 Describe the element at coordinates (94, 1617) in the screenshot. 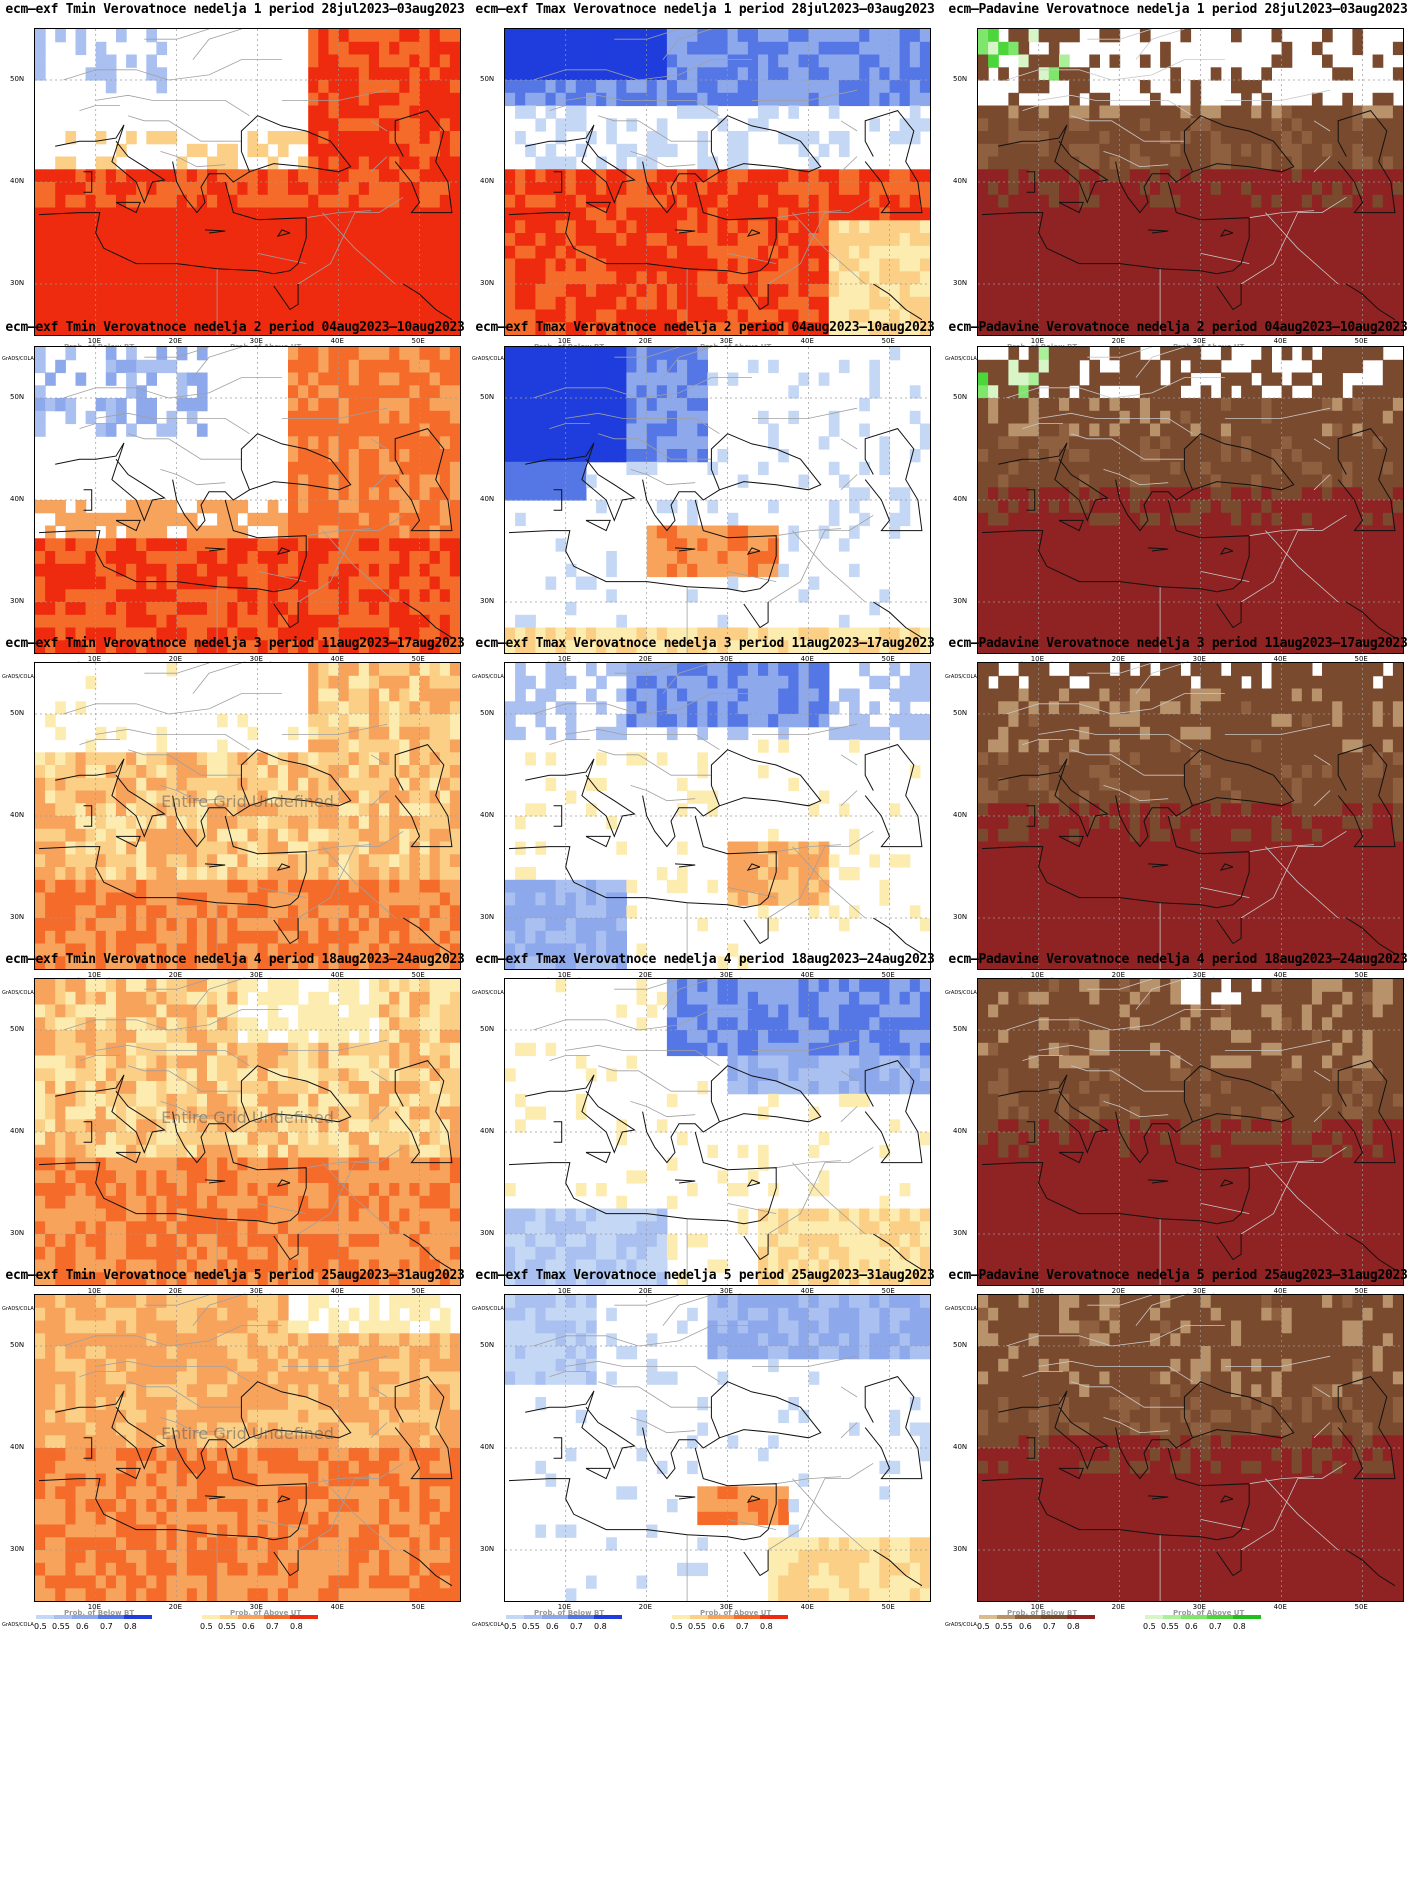

I see `colorbar-swatches` at that location.